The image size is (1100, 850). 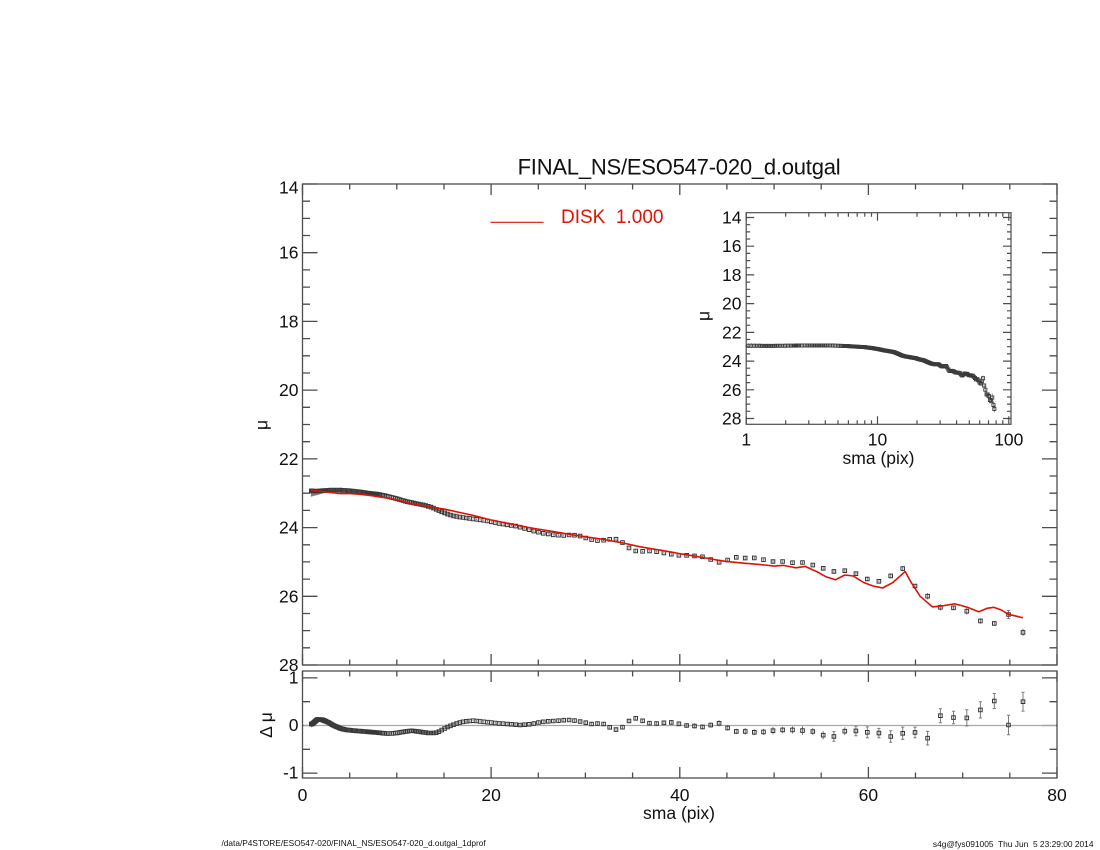 What do you see at coordinates (612, 217) in the screenshot?
I see `svg-text: DISK 1.000` at bounding box center [612, 217].